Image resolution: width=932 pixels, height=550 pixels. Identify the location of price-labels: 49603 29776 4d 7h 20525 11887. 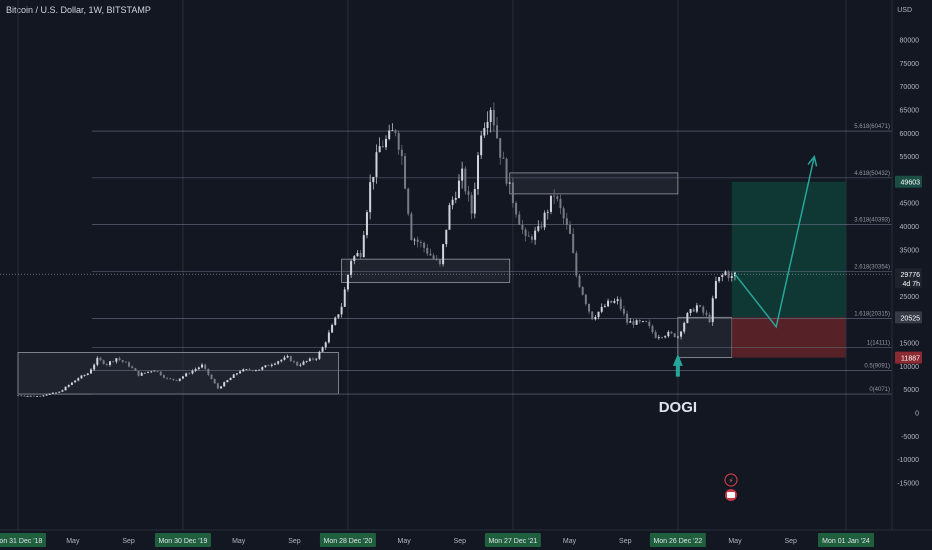
(908, 269).